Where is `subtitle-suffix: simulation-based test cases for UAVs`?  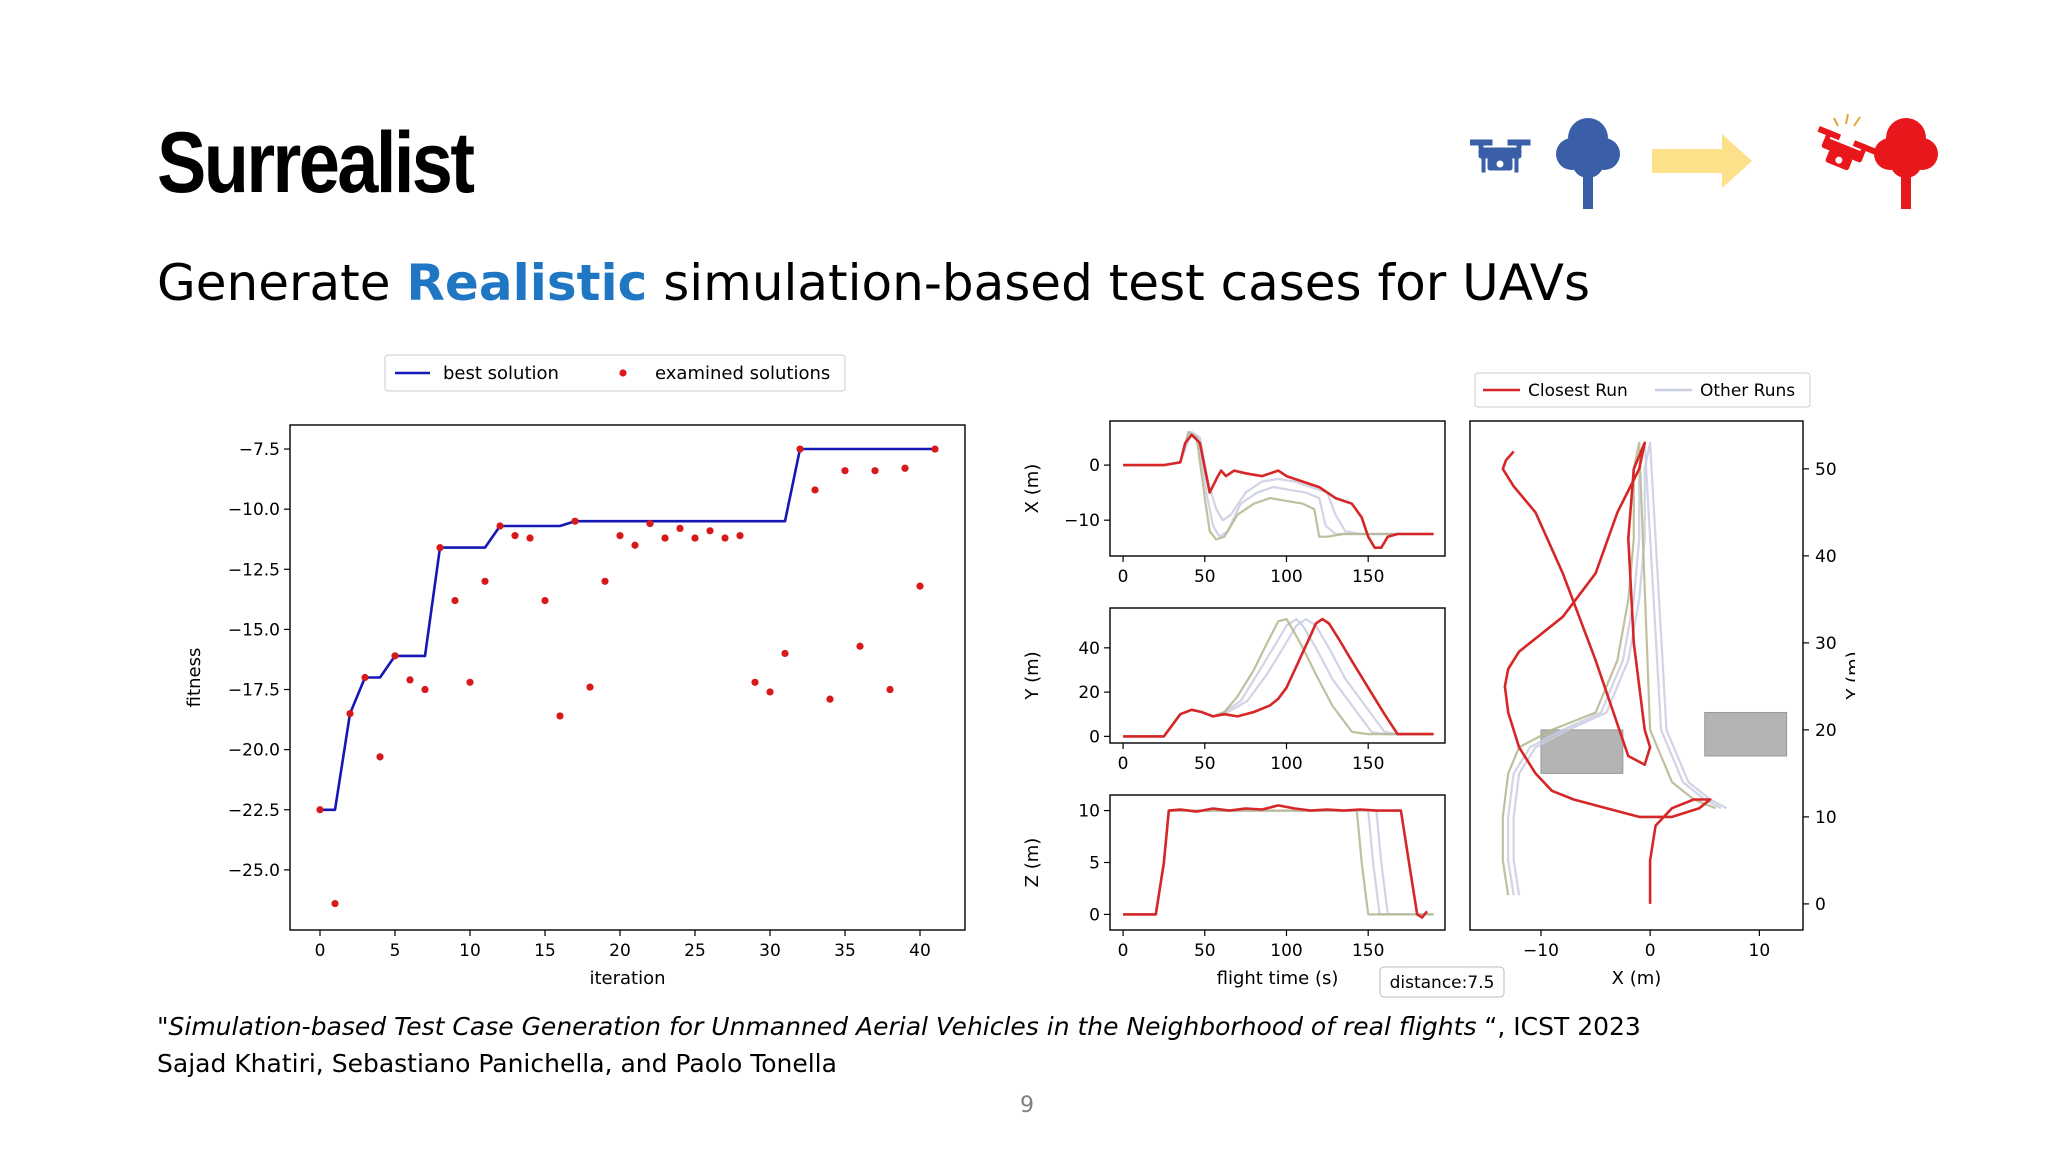
subtitle-suffix: simulation-based test cases for UAVs is located at coordinates (1118, 283).